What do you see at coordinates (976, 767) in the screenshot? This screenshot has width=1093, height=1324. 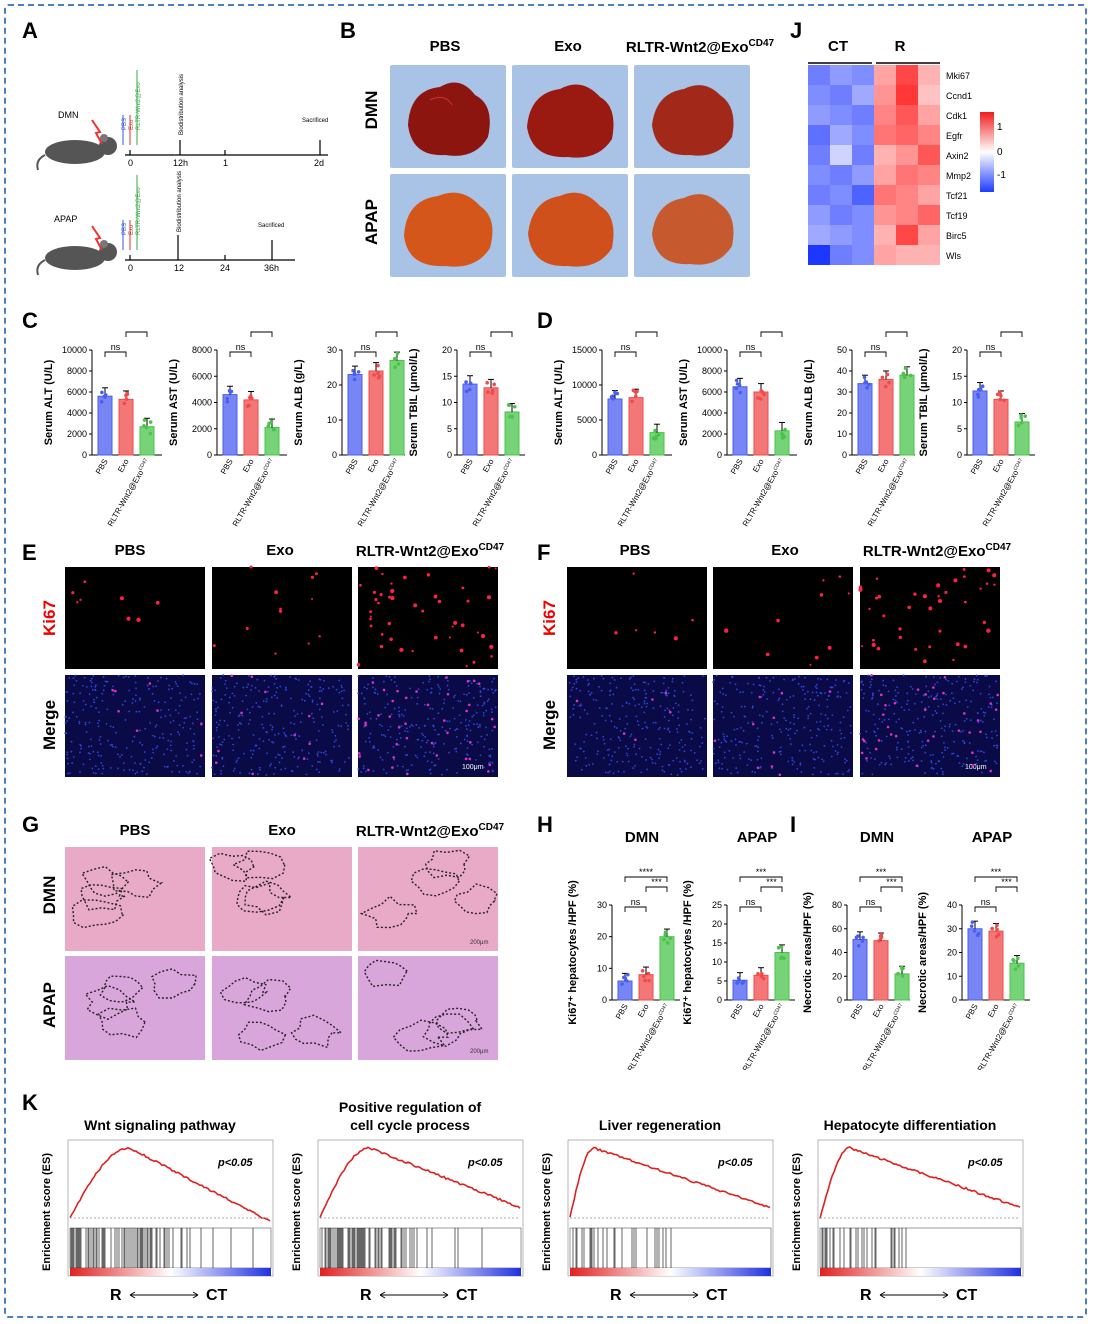 I see `f-scalebar: 100μm` at bounding box center [976, 767].